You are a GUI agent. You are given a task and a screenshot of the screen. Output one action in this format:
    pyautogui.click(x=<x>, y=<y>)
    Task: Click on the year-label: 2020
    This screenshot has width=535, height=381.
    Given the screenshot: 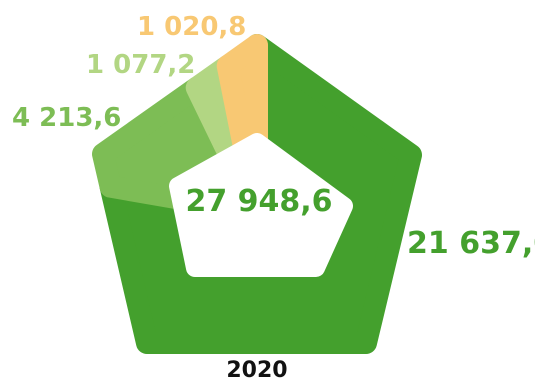 What is the action you would take?
    pyautogui.click(x=256, y=369)
    